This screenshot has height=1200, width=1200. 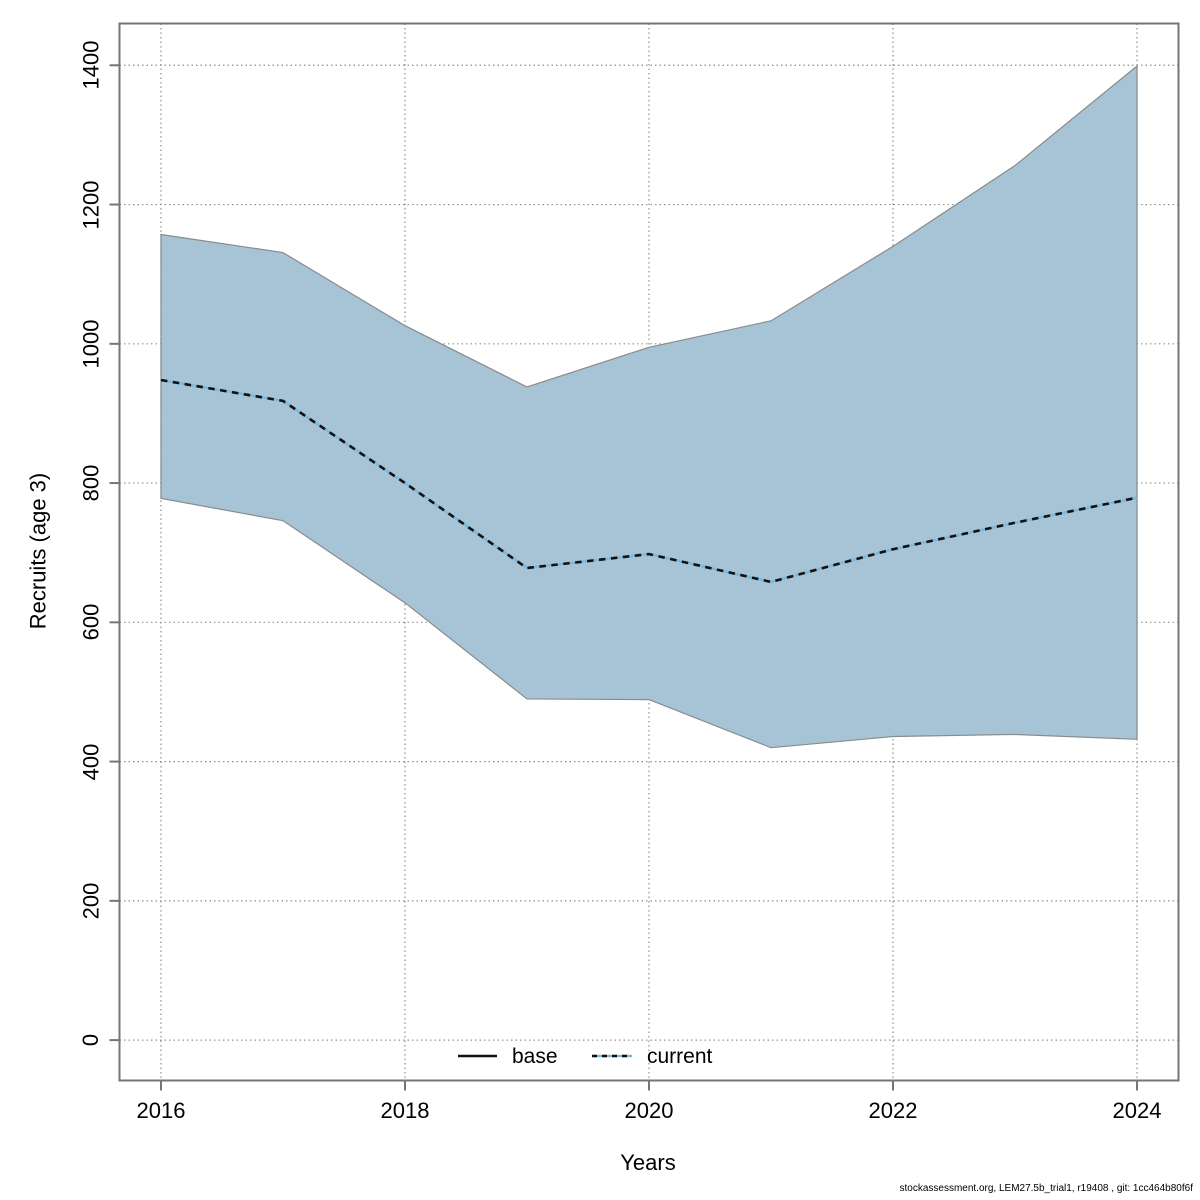 What do you see at coordinates (535, 1056) in the screenshot?
I see `legend-label-base: base` at bounding box center [535, 1056].